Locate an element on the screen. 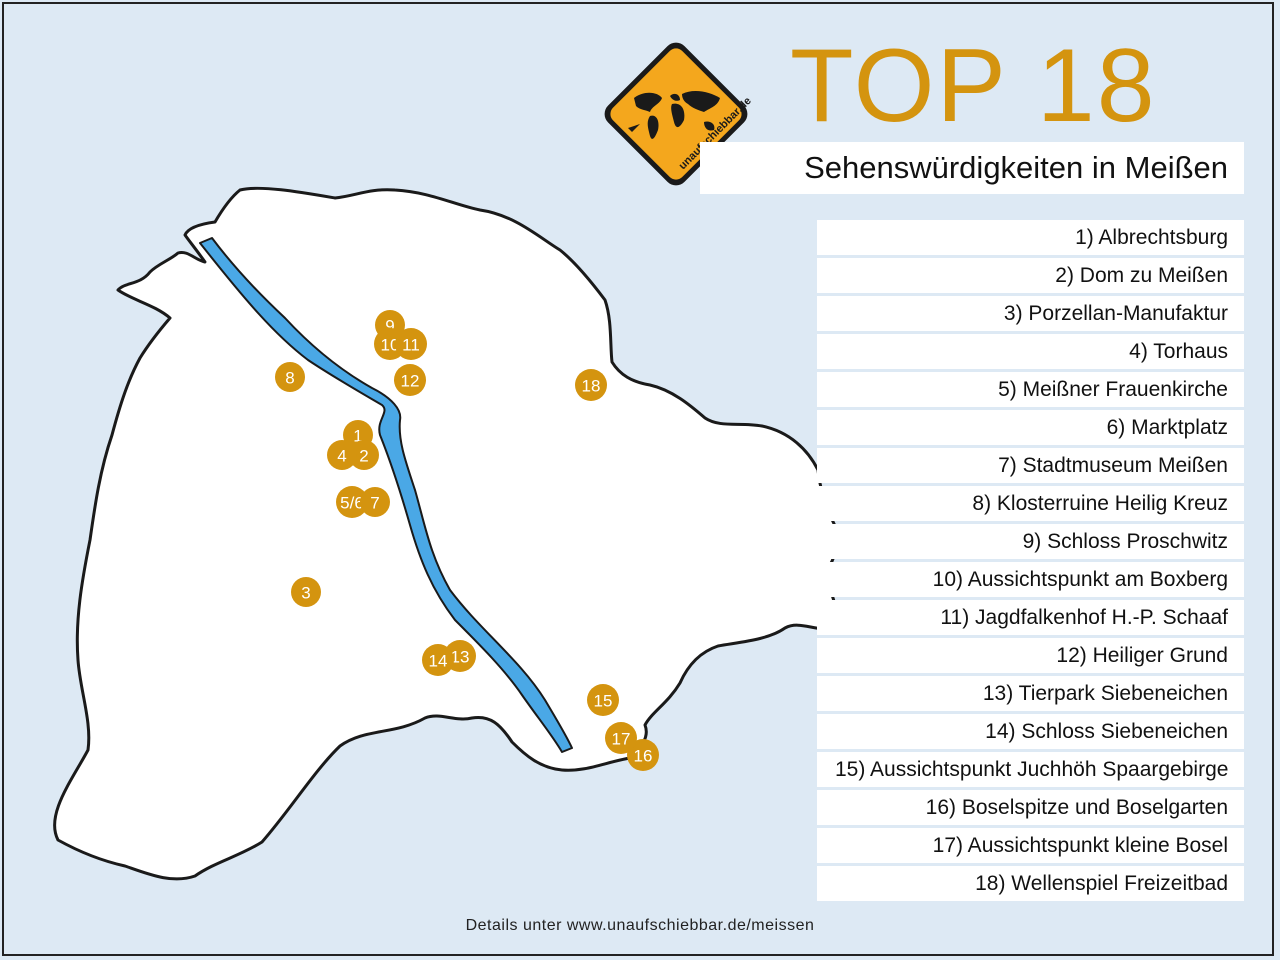 This screenshot has width=1280, height=960. map-marker-label: 12 is located at coordinates (410, 381).